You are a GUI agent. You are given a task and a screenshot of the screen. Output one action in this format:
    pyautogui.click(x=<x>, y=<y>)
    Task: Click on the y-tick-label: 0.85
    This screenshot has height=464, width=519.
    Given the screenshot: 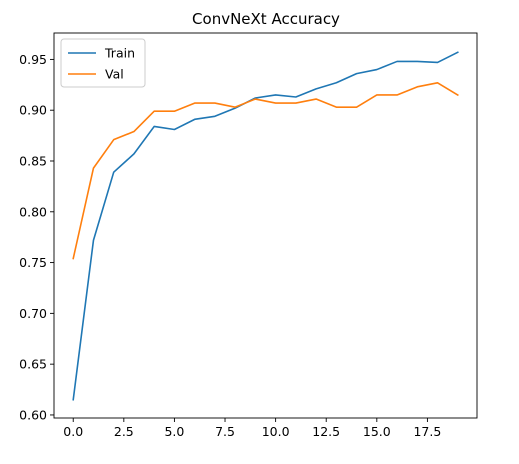 What is the action you would take?
    pyautogui.click(x=33, y=160)
    